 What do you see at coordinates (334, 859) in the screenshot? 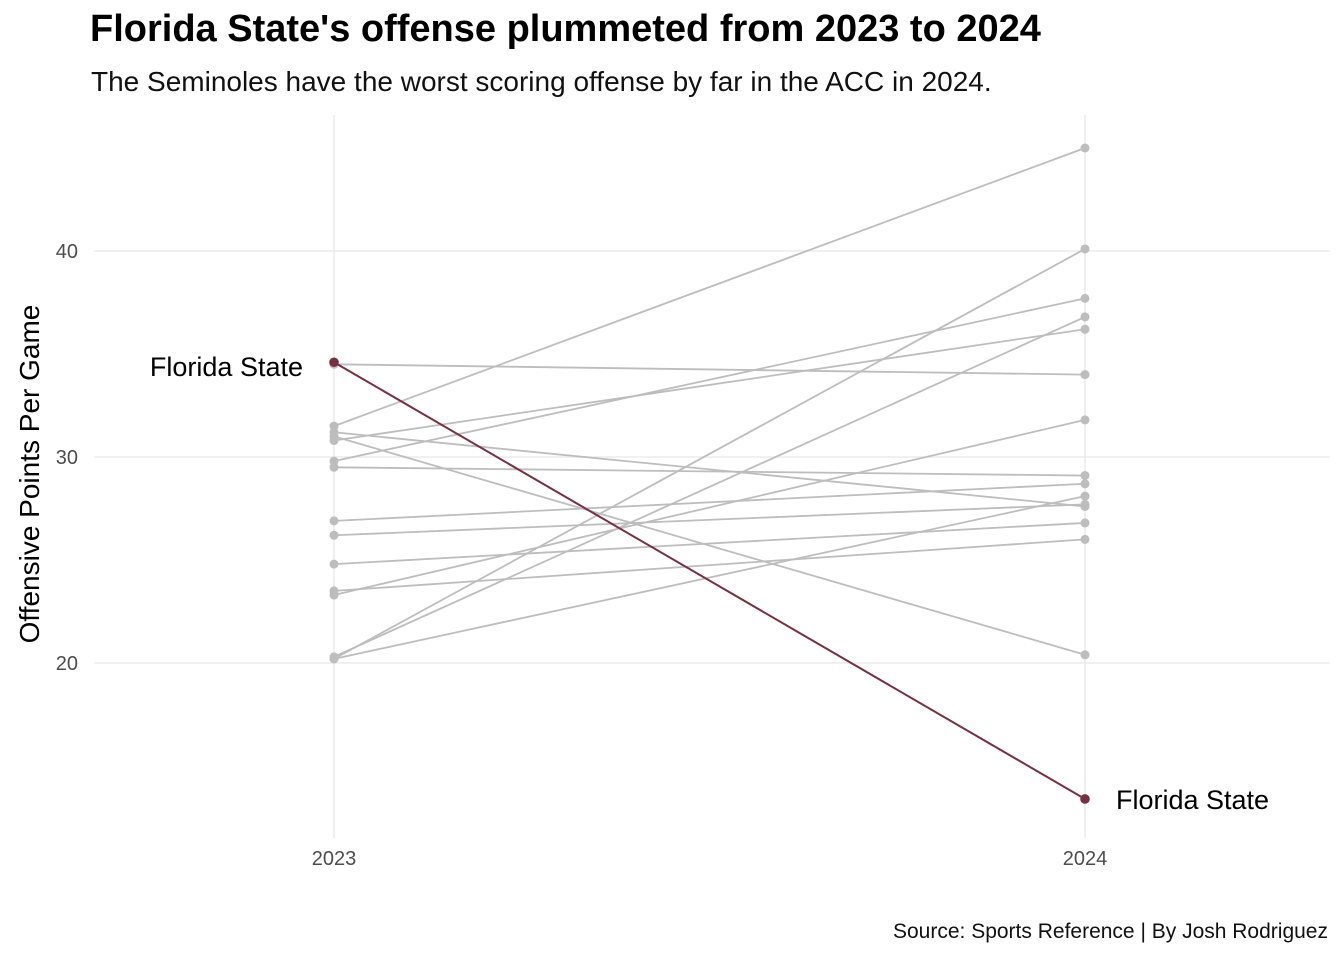
I see `x-tick-label: 2023` at bounding box center [334, 859].